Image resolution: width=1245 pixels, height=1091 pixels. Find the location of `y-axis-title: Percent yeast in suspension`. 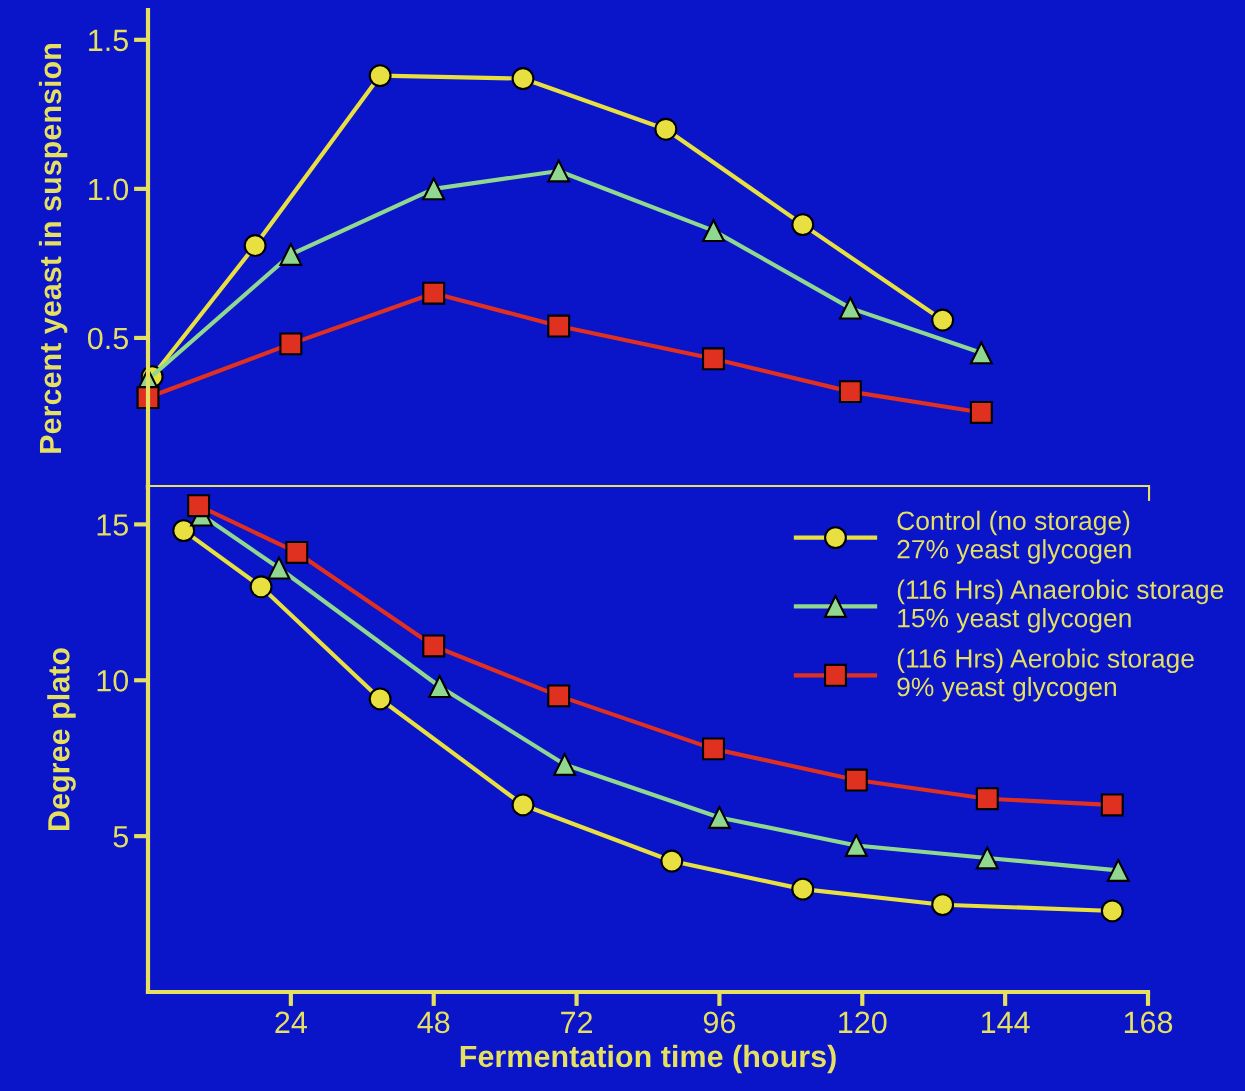

y-axis-title: Percent yeast in suspension is located at coordinates (53, 248).